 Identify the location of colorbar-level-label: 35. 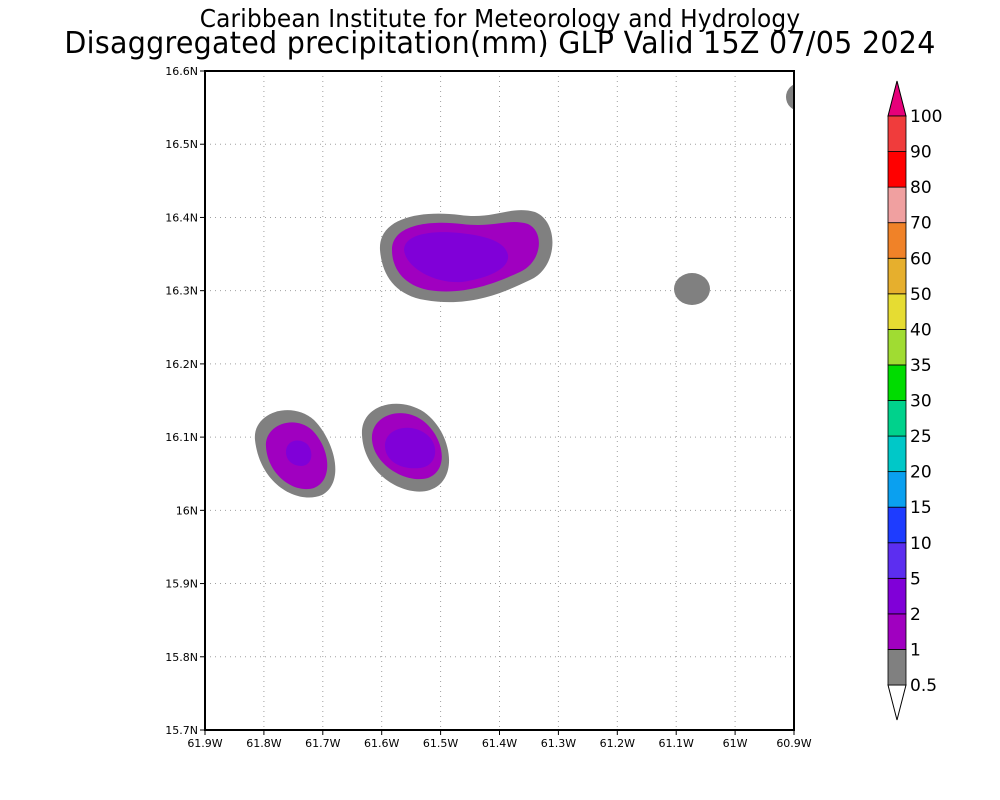
(921, 366).